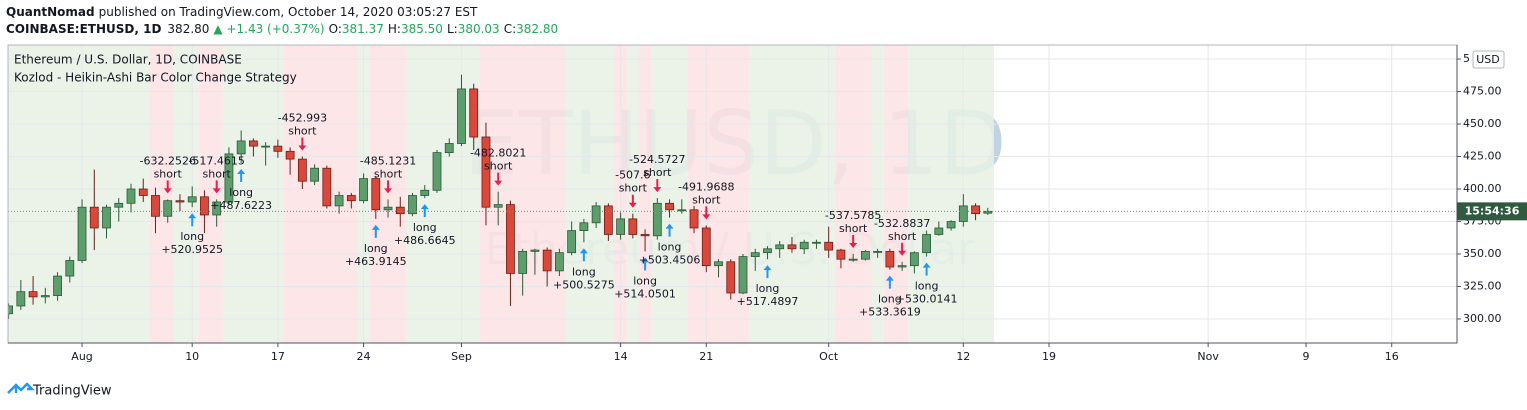 This screenshot has width=1527, height=410. What do you see at coordinates (1482, 156) in the screenshot?
I see `y-tick-label: 425.00` at bounding box center [1482, 156].